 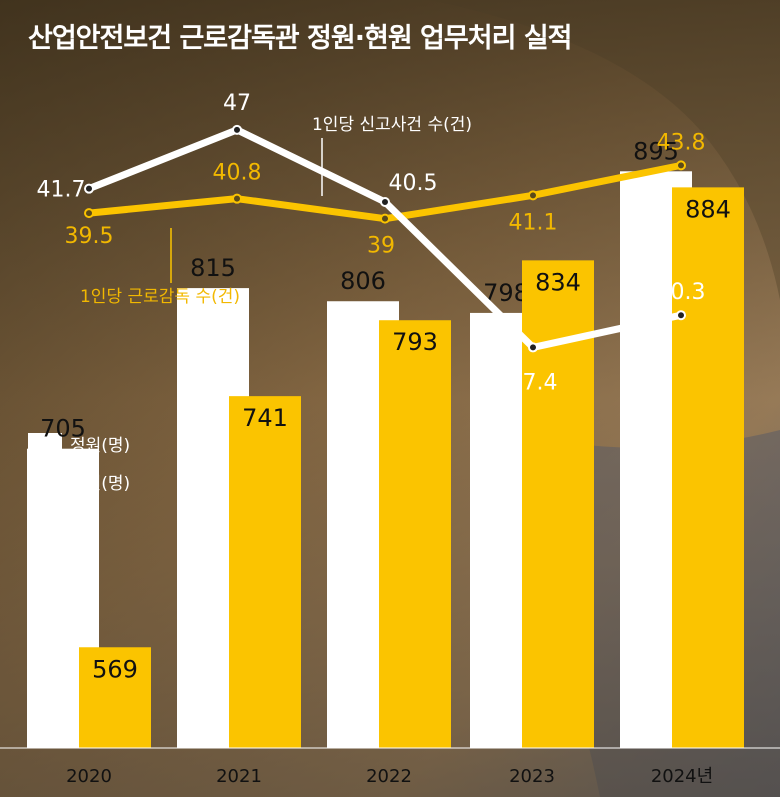 I want to click on line-value-label: 47, so click(x=237, y=103).